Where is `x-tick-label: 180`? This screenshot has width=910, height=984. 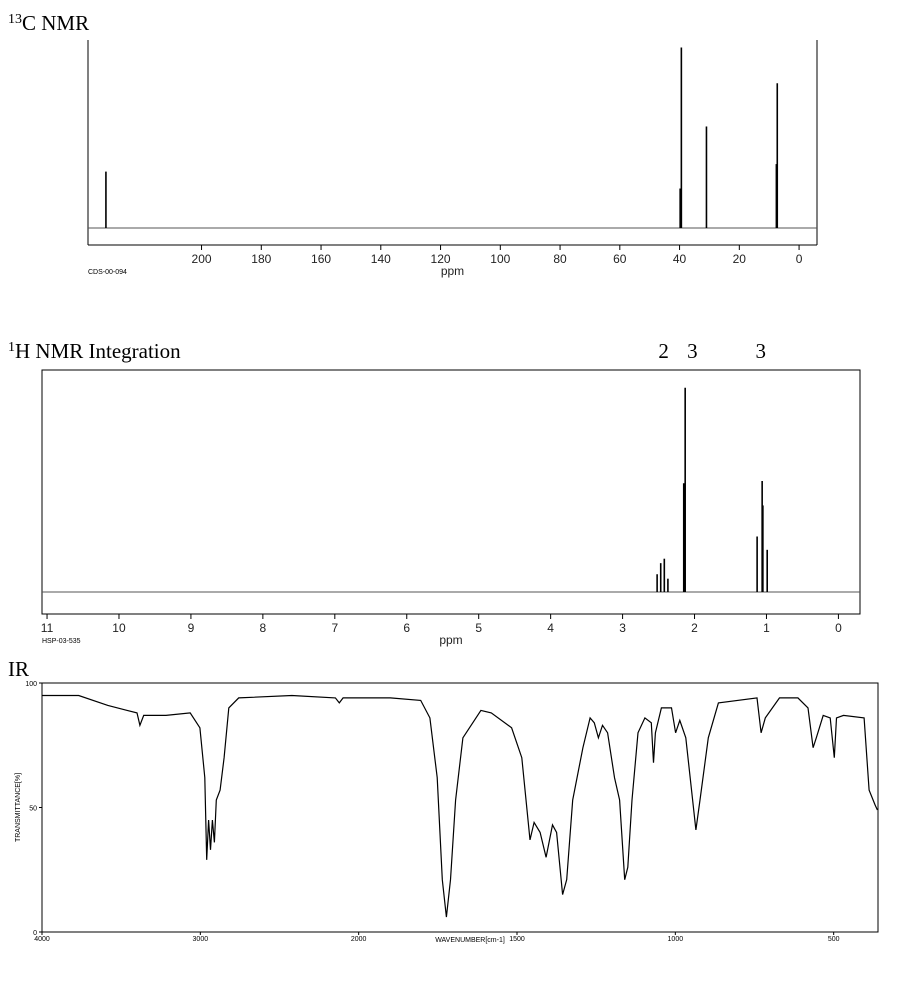 x-tick-label: 180 is located at coordinates (261, 259).